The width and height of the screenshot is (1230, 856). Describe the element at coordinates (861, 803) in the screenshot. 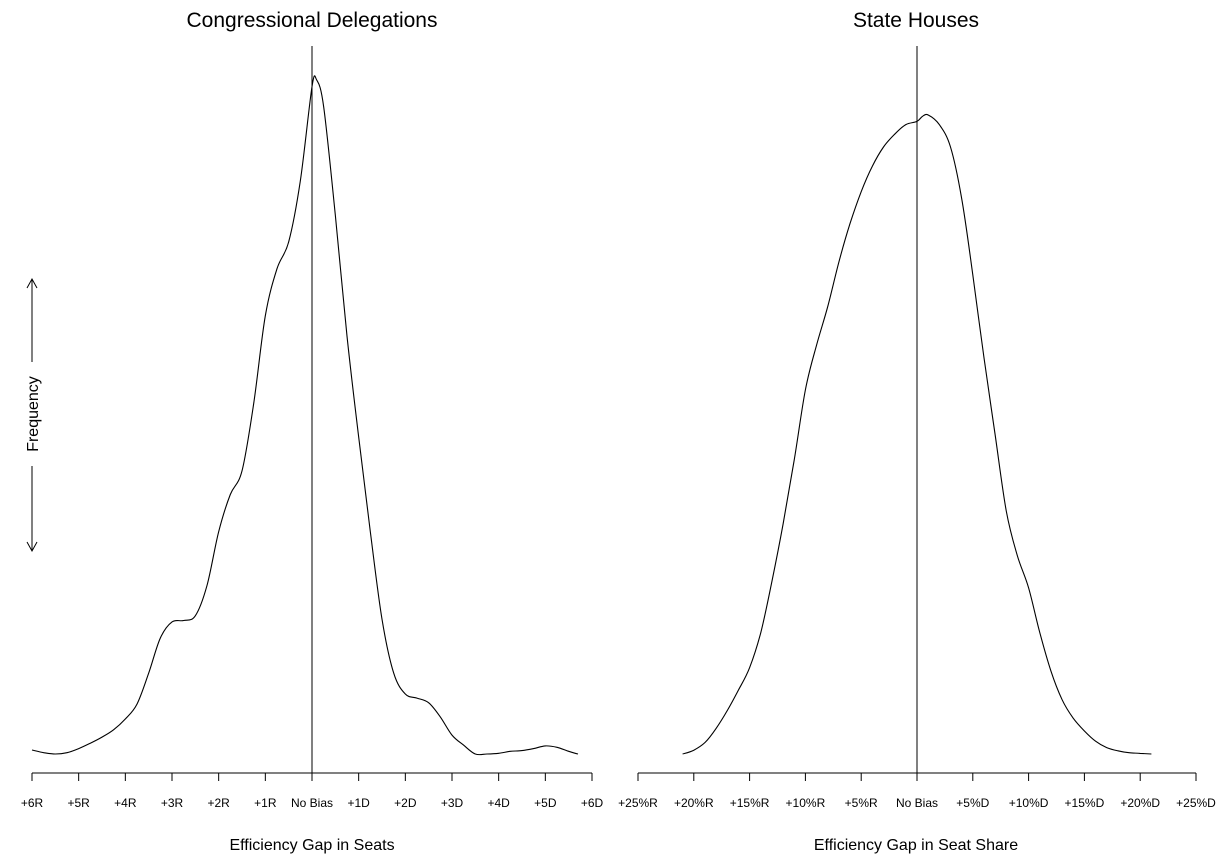

I see `x-tick-label: +5%R` at that location.